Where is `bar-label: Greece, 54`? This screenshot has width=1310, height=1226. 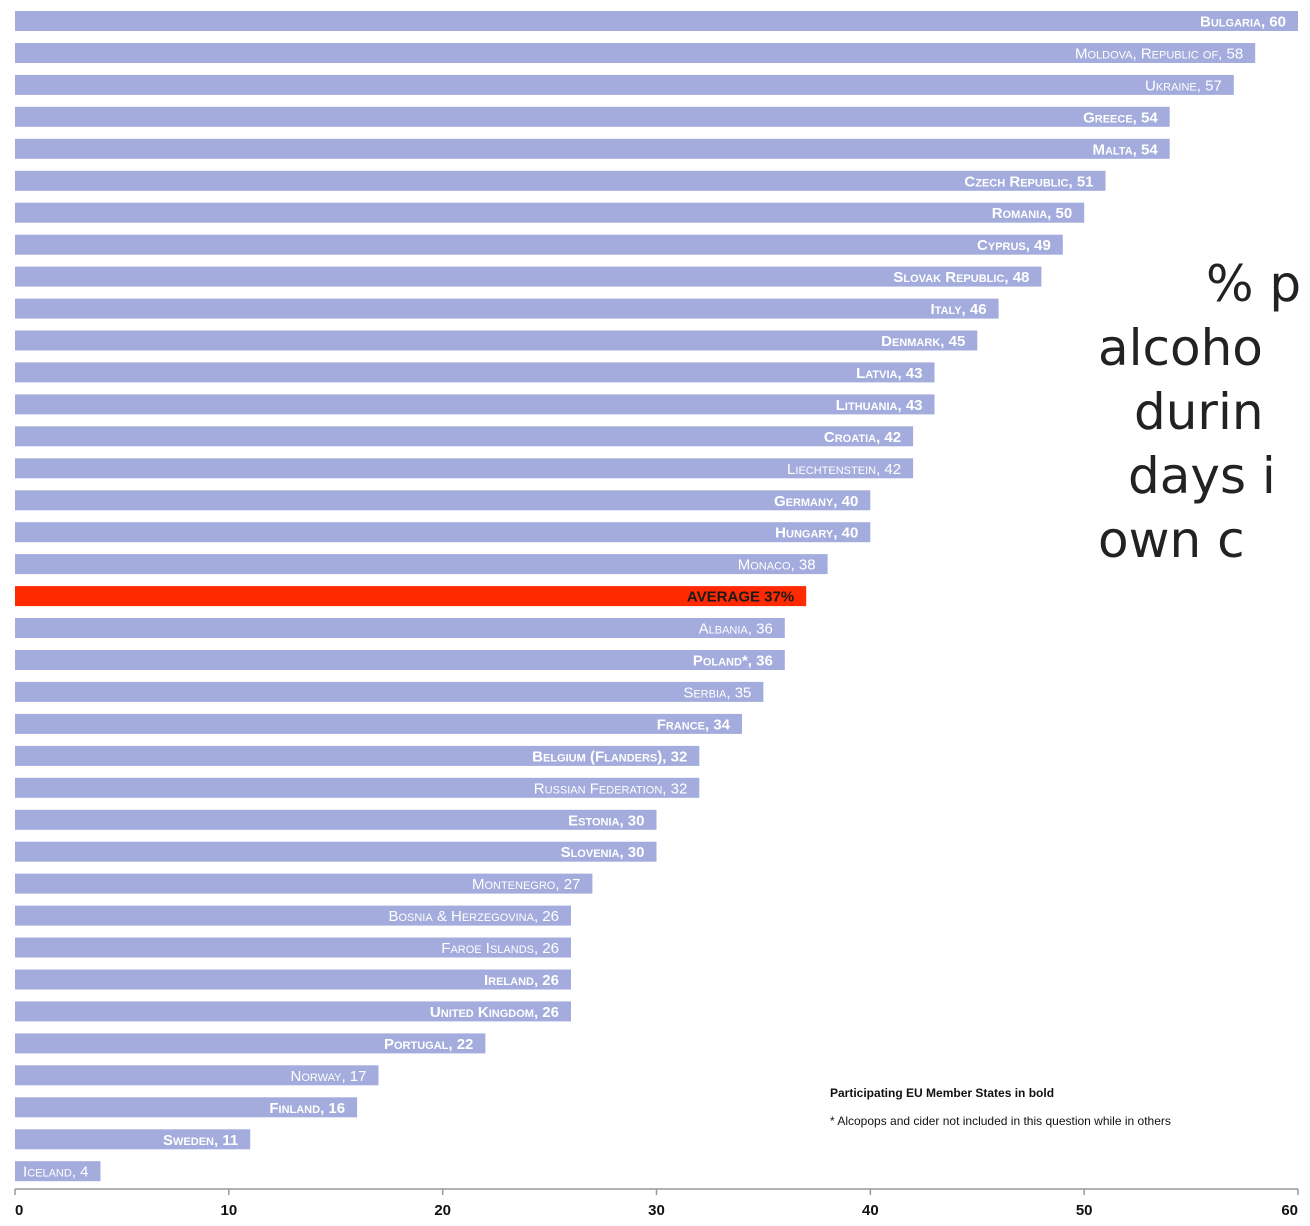 bar-label: Greece, 54 is located at coordinates (1120, 117).